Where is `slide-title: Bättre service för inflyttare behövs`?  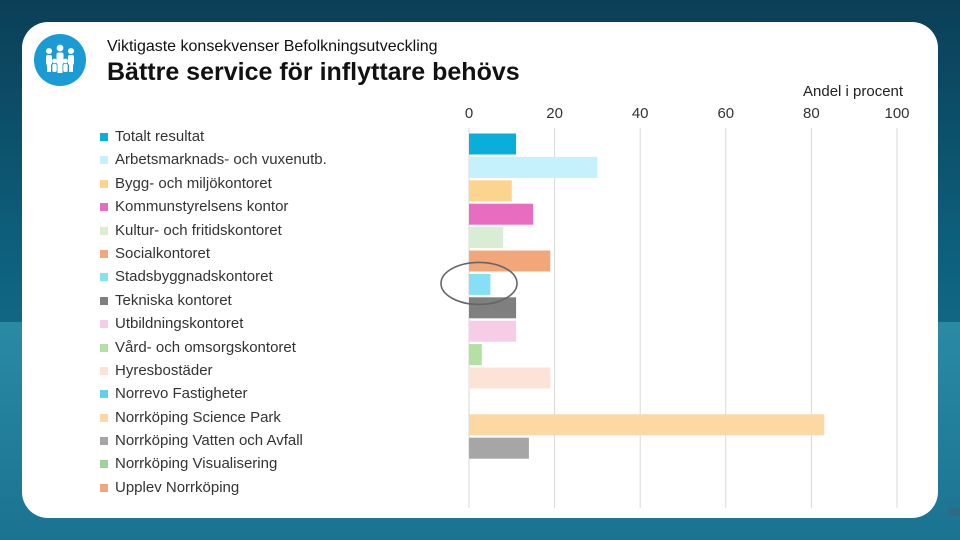 slide-title: Bättre service för inflyttare behövs is located at coordinates (313, 72).